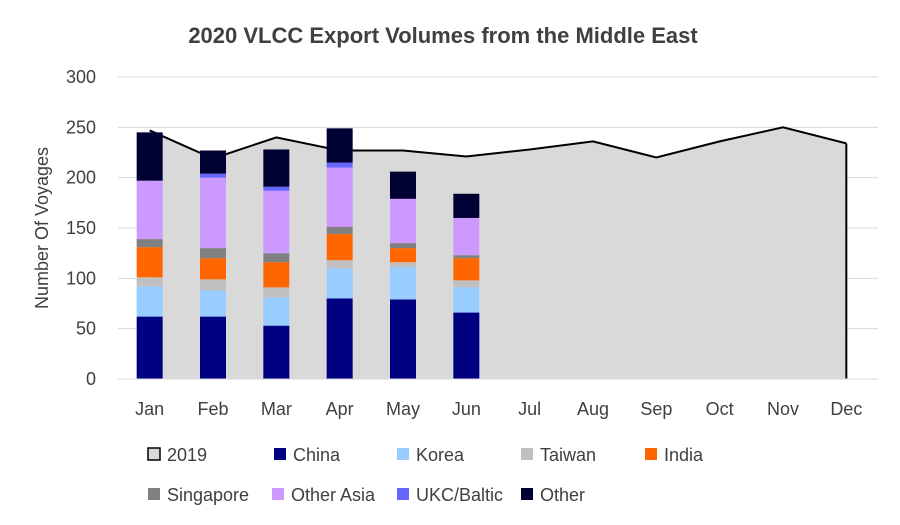  Describe the element at coordinates (340, 409) in the screenshot. I see `x-tick-label: Apr` at that location.